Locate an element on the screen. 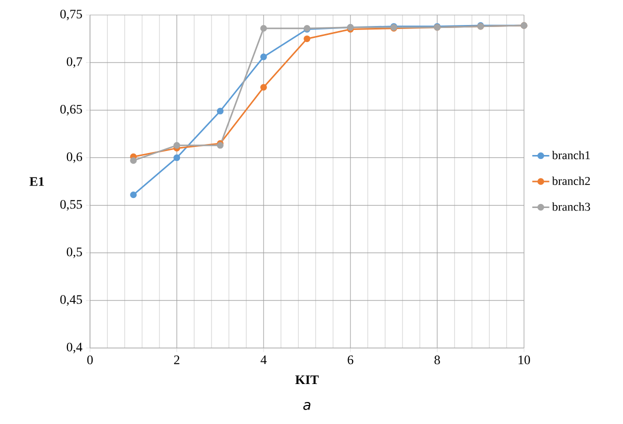 The image size is (623, 424). x-axis-title: KIT is located at coordinates (307, 380).